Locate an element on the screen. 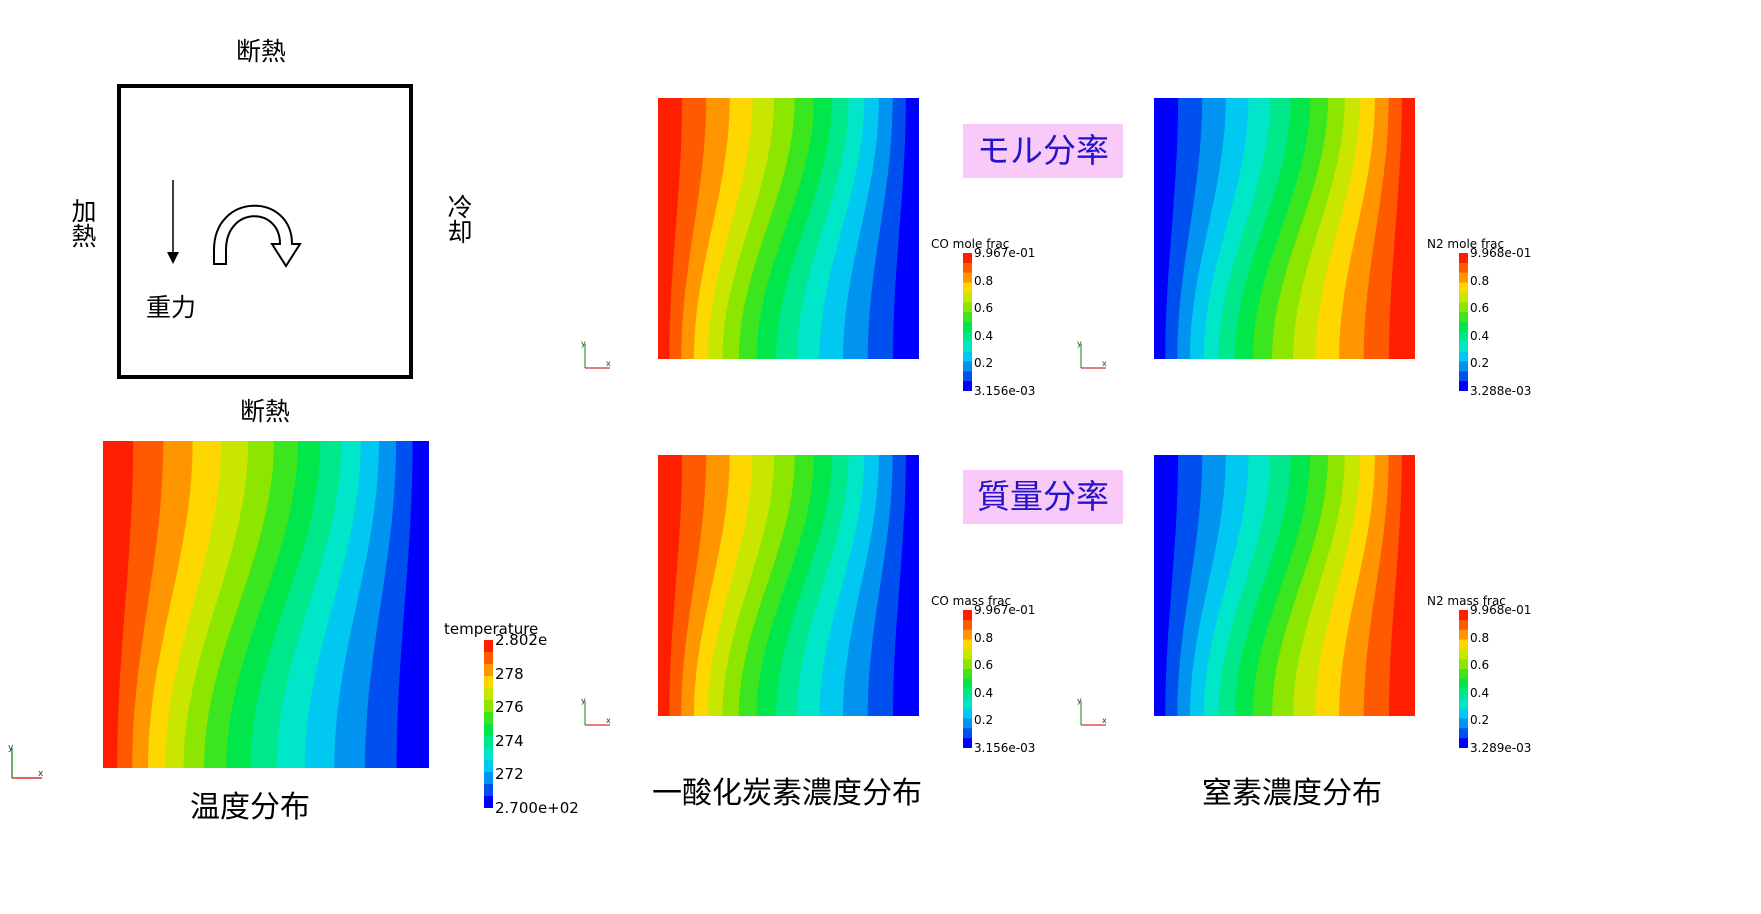 The image size is (1761, 914). gravity-arrow-icon is located at coordinates (173, 222).